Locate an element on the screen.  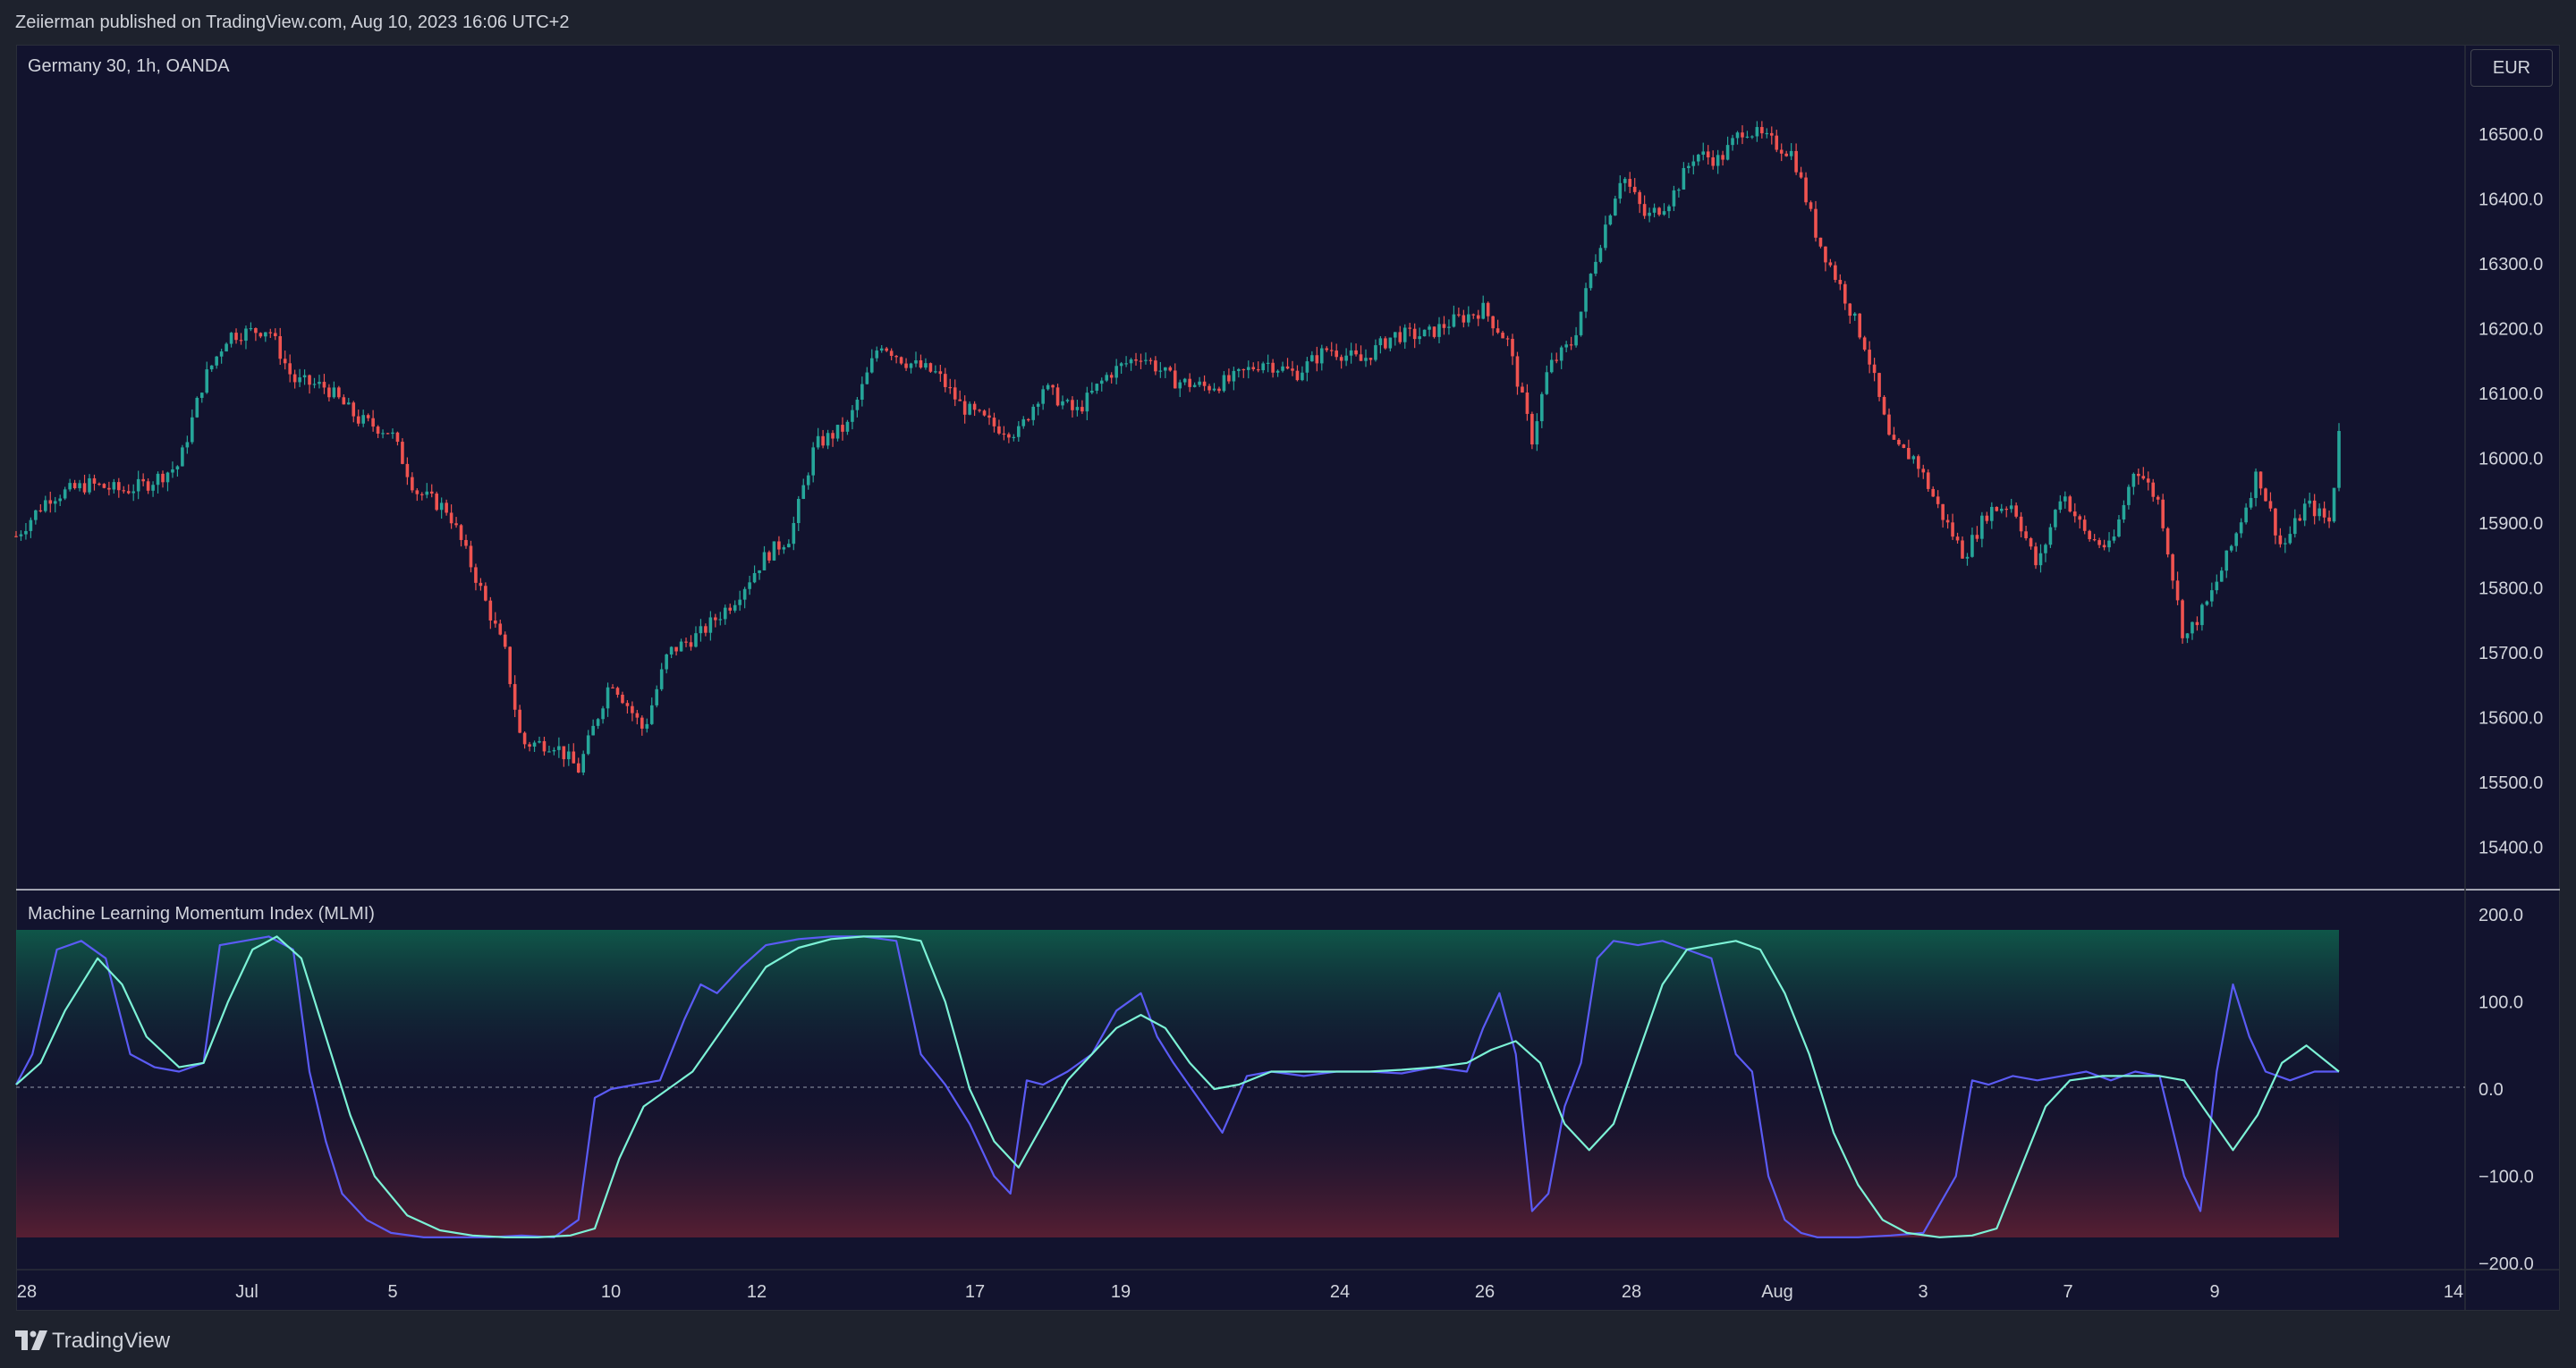
tradingview-logo-icon is located at coordinates (31, 1340).